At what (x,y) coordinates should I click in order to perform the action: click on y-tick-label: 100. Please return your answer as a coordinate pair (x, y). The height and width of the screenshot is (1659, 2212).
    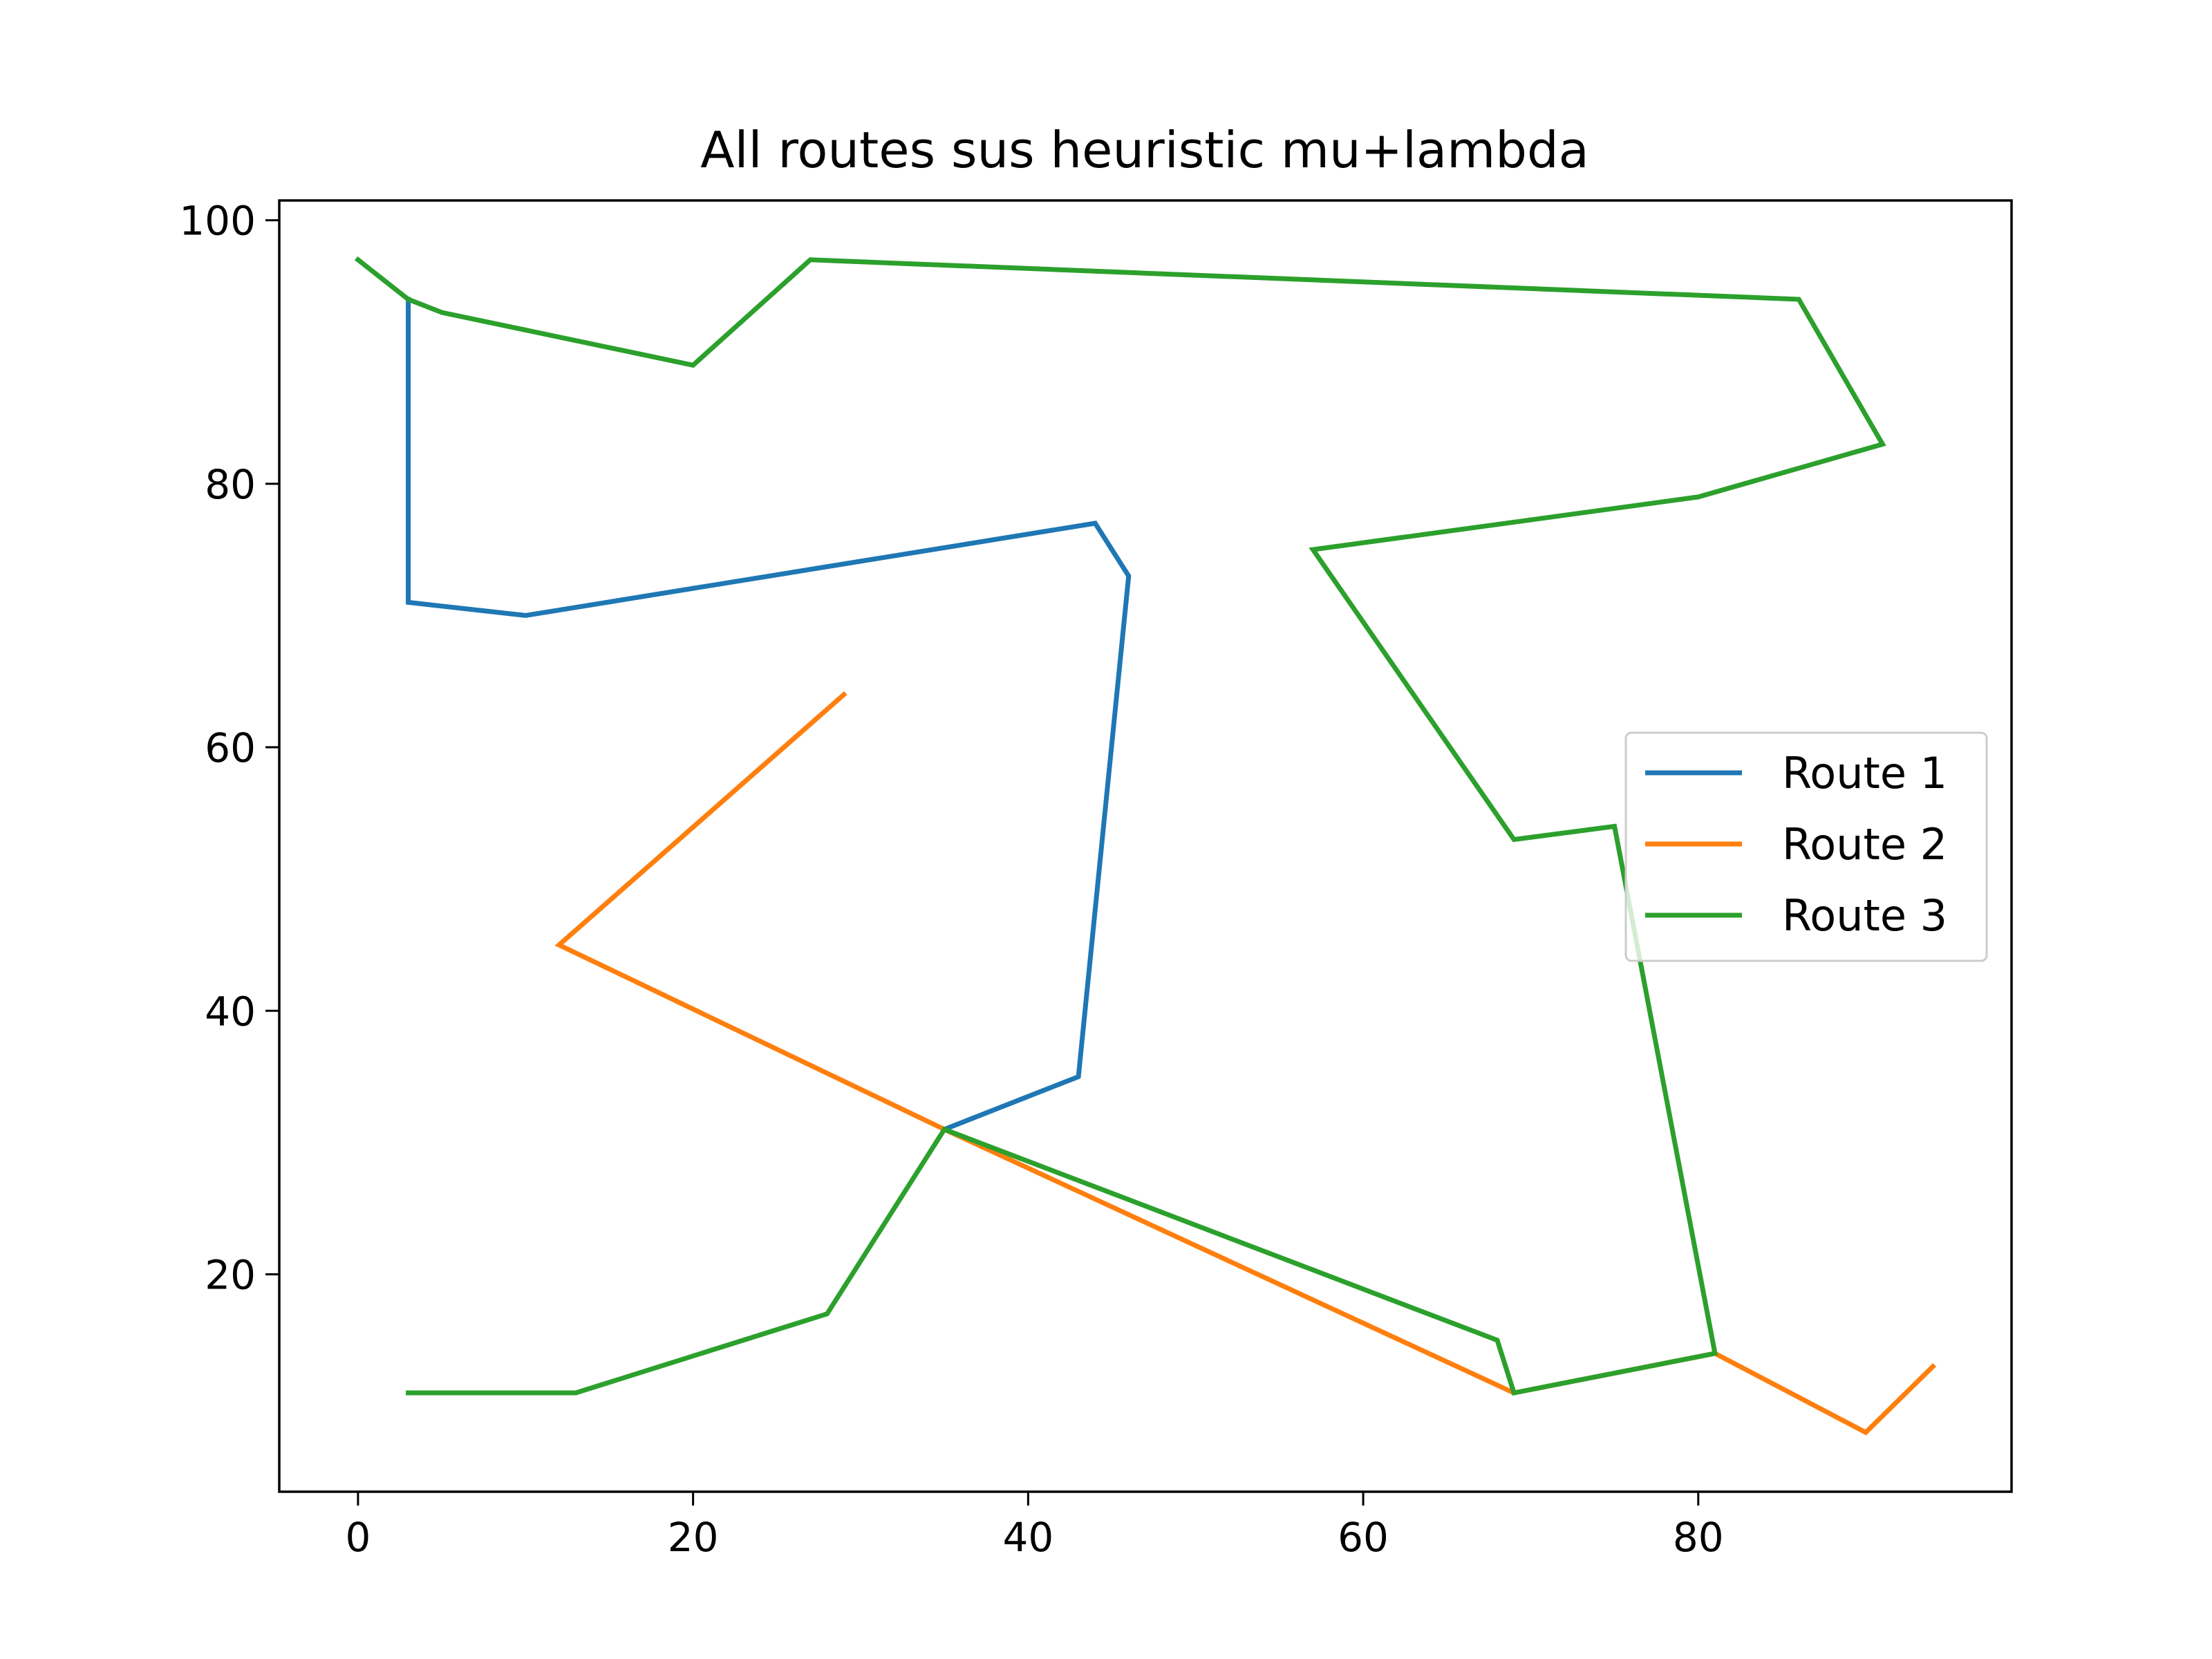
    Looking at the image, I should click on (218, 222).